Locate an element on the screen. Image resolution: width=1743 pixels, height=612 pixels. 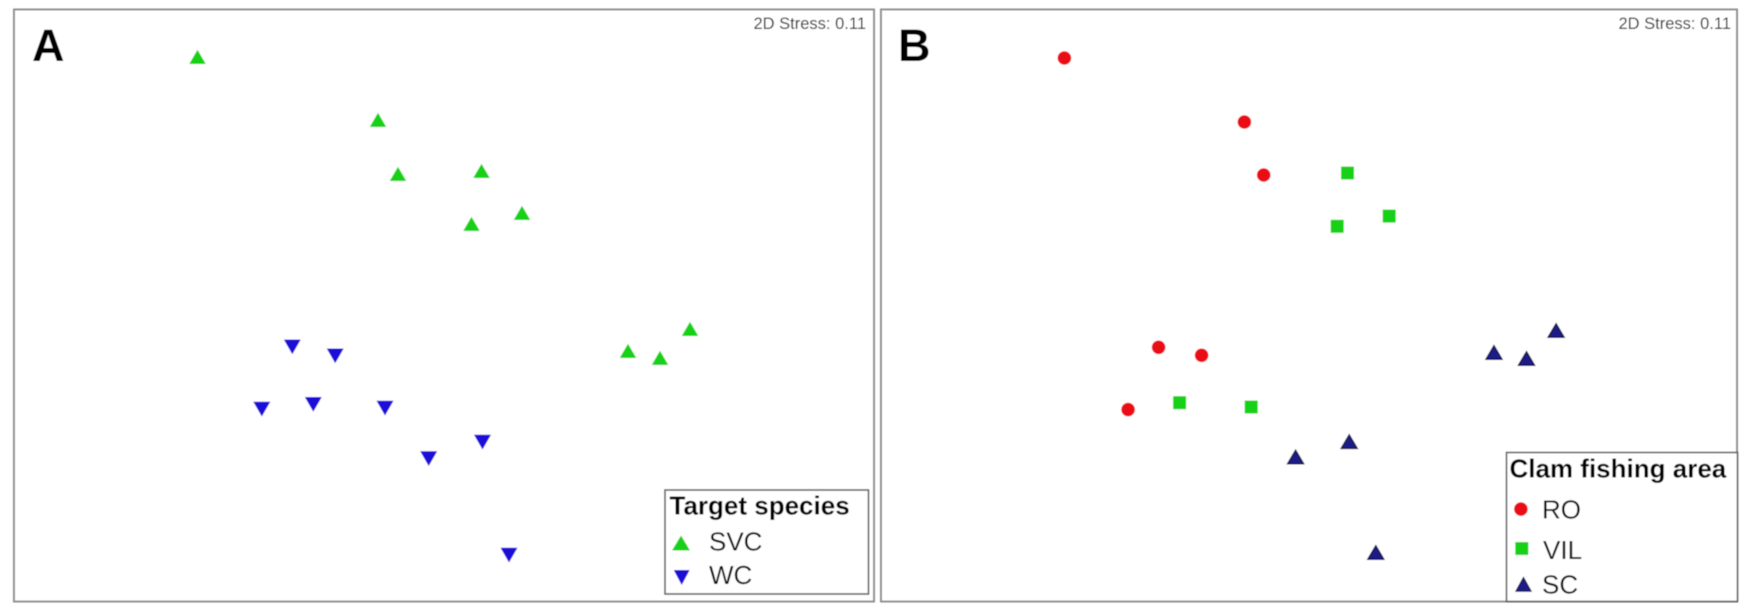
svg-text: SVC is located at coordinates (735, 542).